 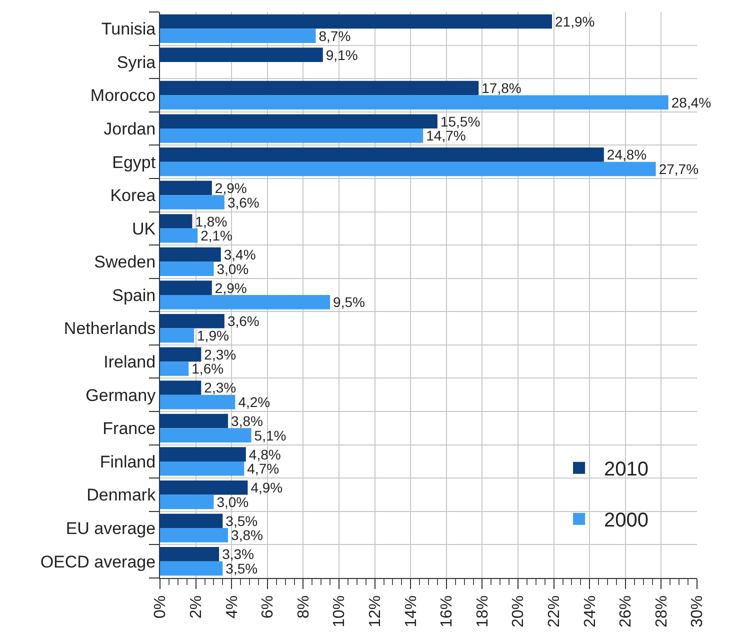 What do you see at coordinates (697, 611) in the screenshot?
I see `x-tick-label: 30%` at bounding box center [697, 611].